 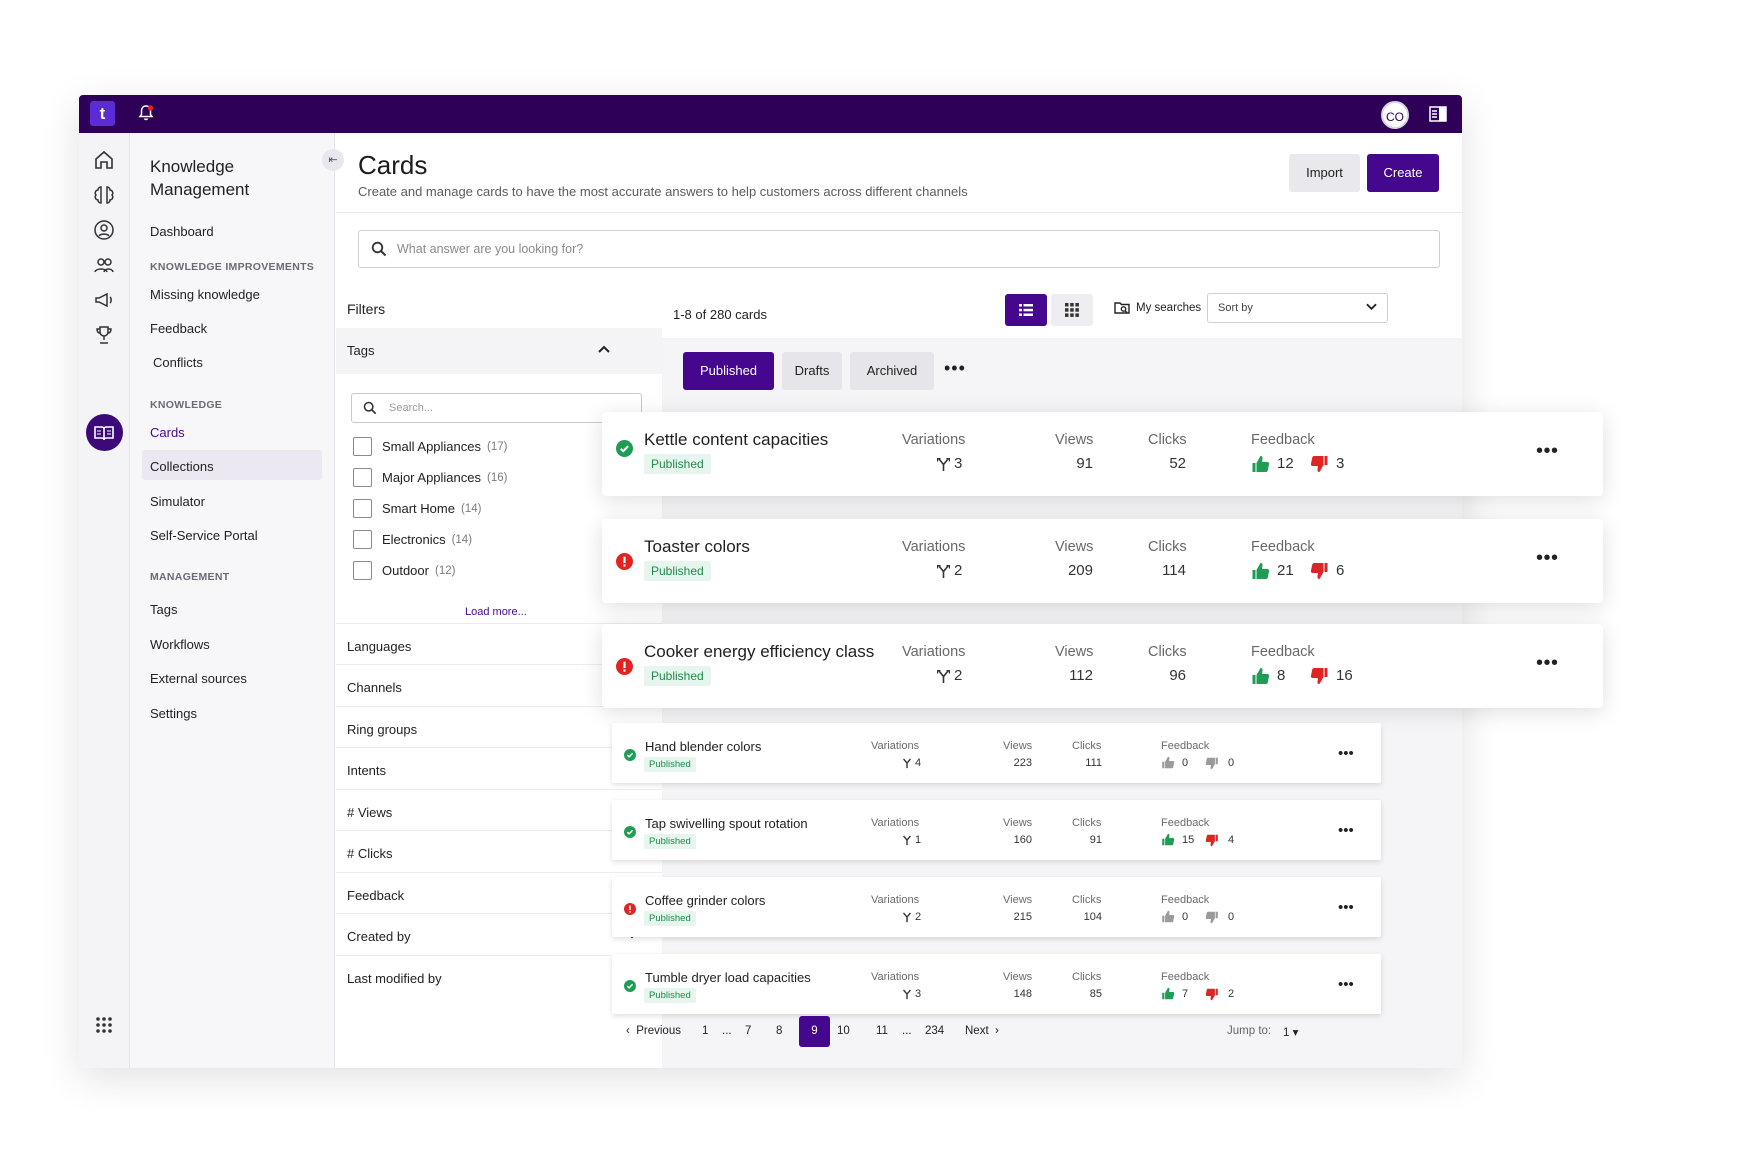 I want to click on page-link: 234, so click(x=935, y=1031).